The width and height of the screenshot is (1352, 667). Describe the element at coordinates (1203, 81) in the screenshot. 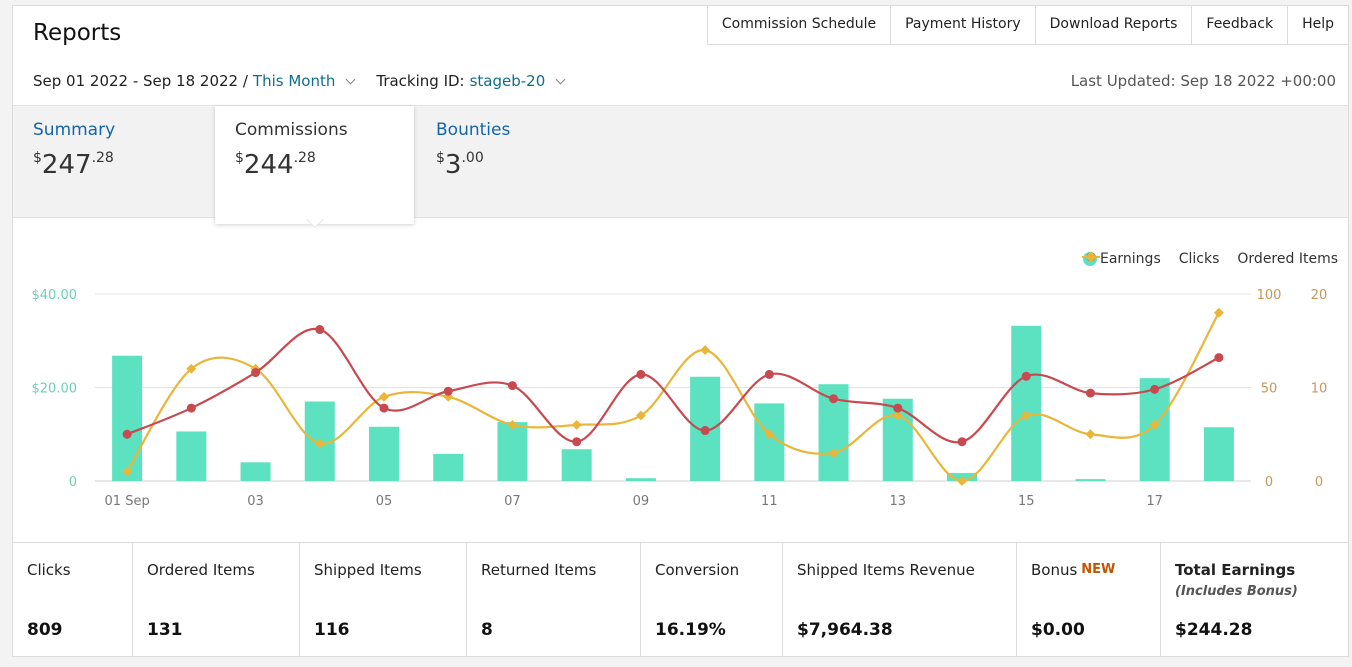

I see `last-updated-text: Last Updated: Sep 18 2022 +00:00` at that location.